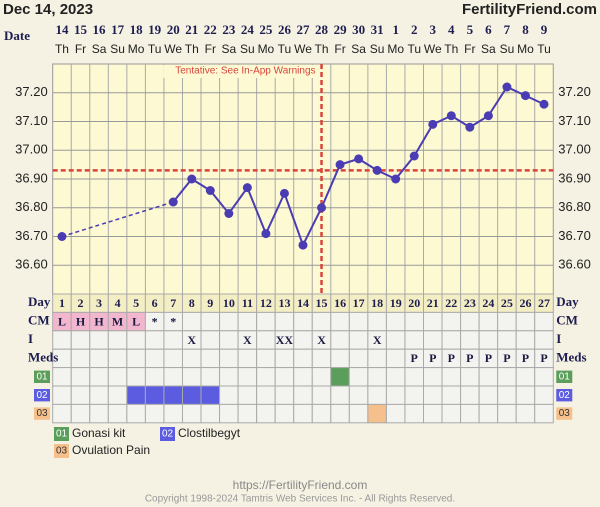 This screenshot has height=507, width=600. Describe the element at coordinates (62, 321) in the screenshot. I see `cell-text: L` at that location.